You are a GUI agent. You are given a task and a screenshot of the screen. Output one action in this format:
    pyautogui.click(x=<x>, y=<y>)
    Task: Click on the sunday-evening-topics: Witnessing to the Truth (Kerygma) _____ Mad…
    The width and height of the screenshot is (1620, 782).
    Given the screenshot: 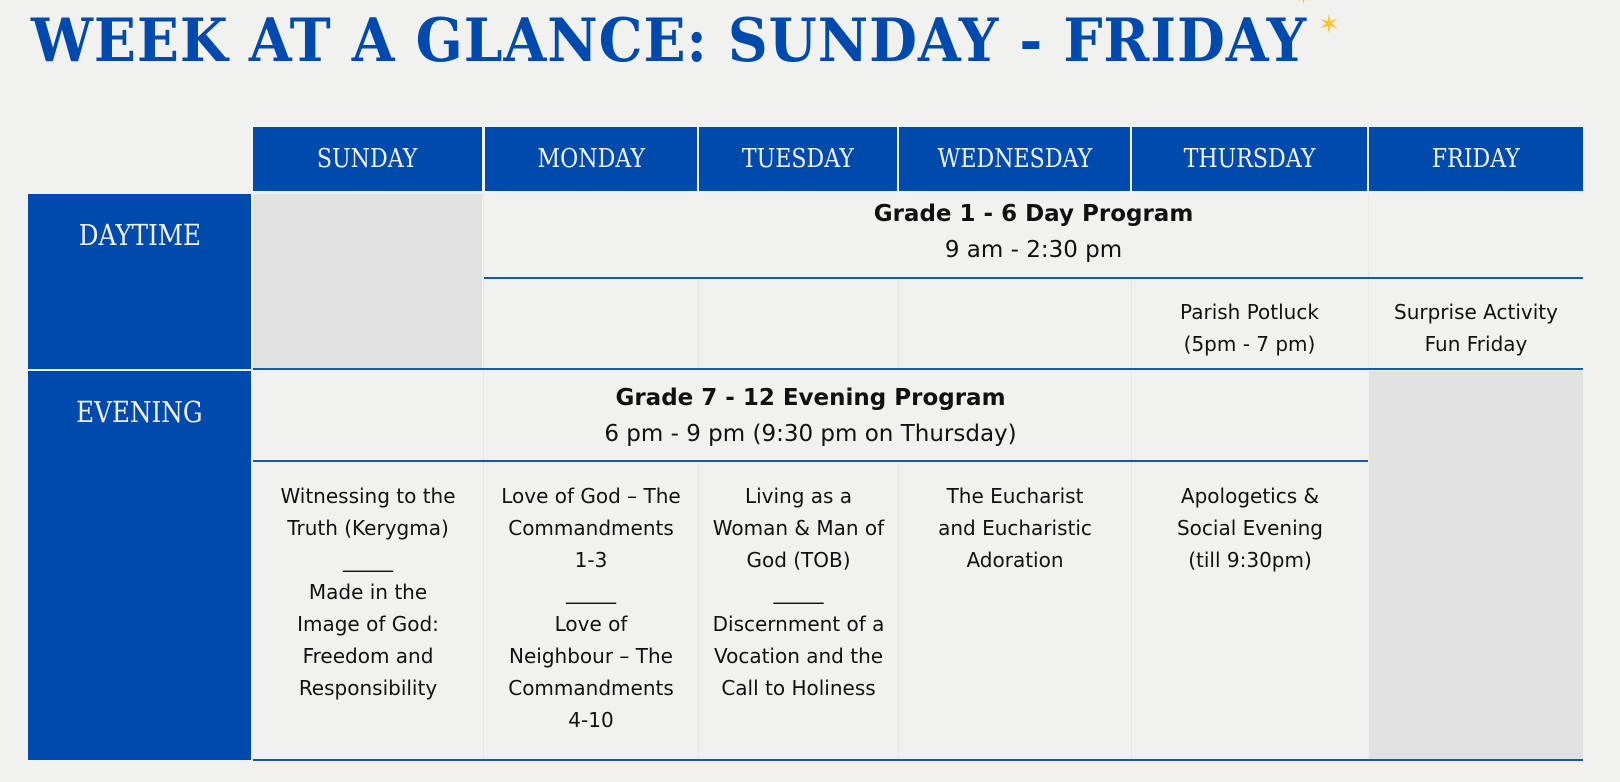 What is the action you would take?
    pyautogui.click(x=368, y=592)
    